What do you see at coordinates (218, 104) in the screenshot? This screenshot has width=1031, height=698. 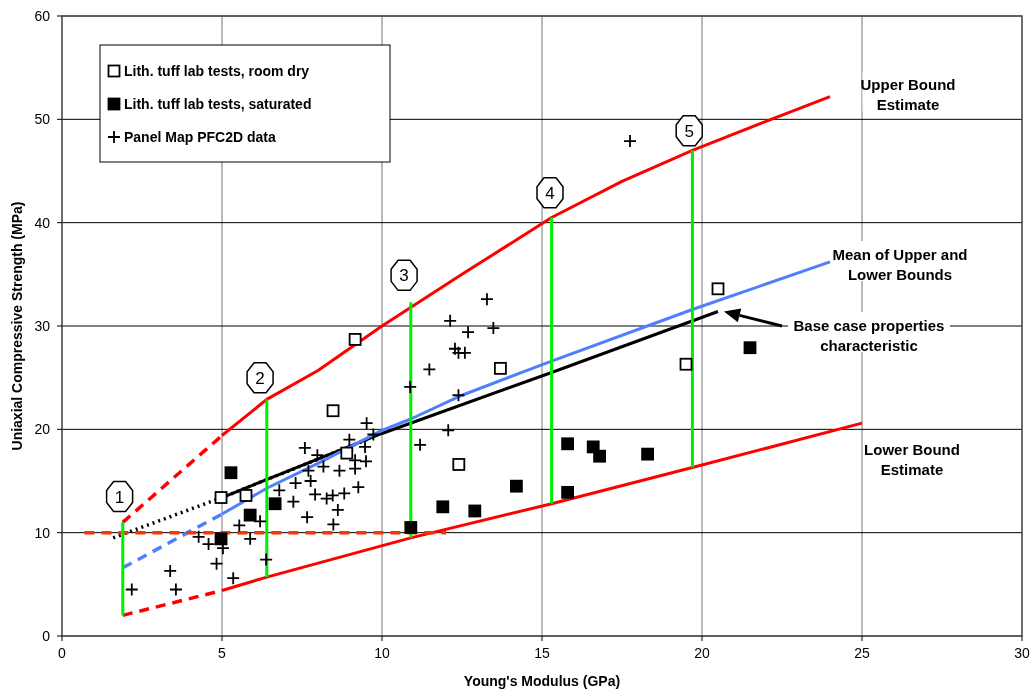 I see `legend-label: Lith. tuff lab tests, saturated` at bounding box center [218, 104].